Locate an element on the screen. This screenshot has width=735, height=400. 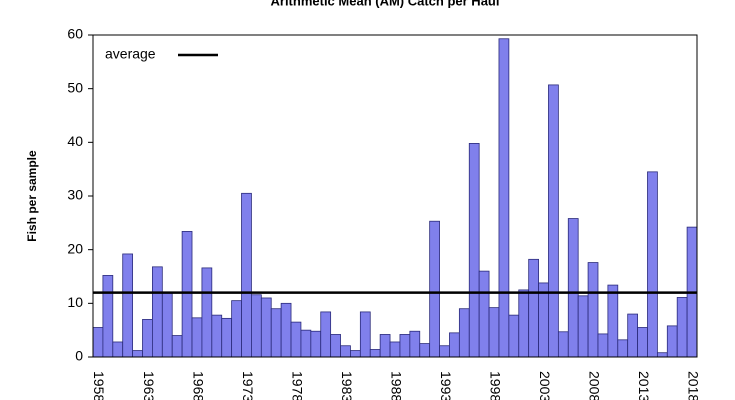
y-tick-label: 30 is located at coordinates (75, 195).